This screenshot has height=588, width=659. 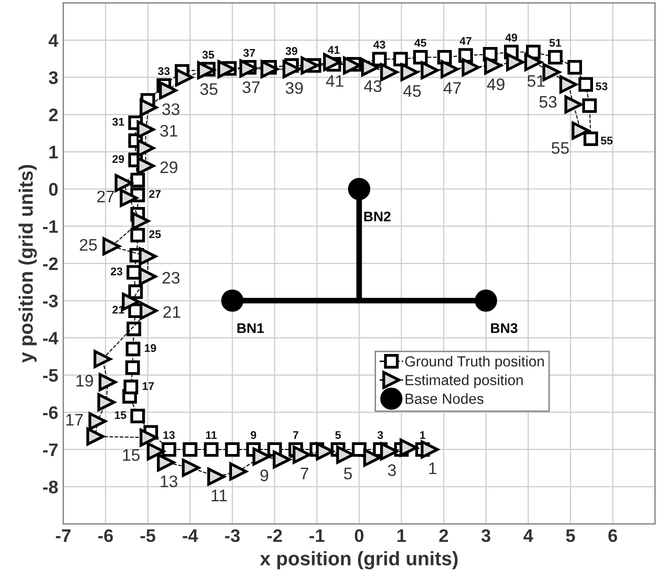 What do you see at coordinates (464, 381) in the screenshot?
I see `legend-label: Estimated position` at bounding box center [464, 381].